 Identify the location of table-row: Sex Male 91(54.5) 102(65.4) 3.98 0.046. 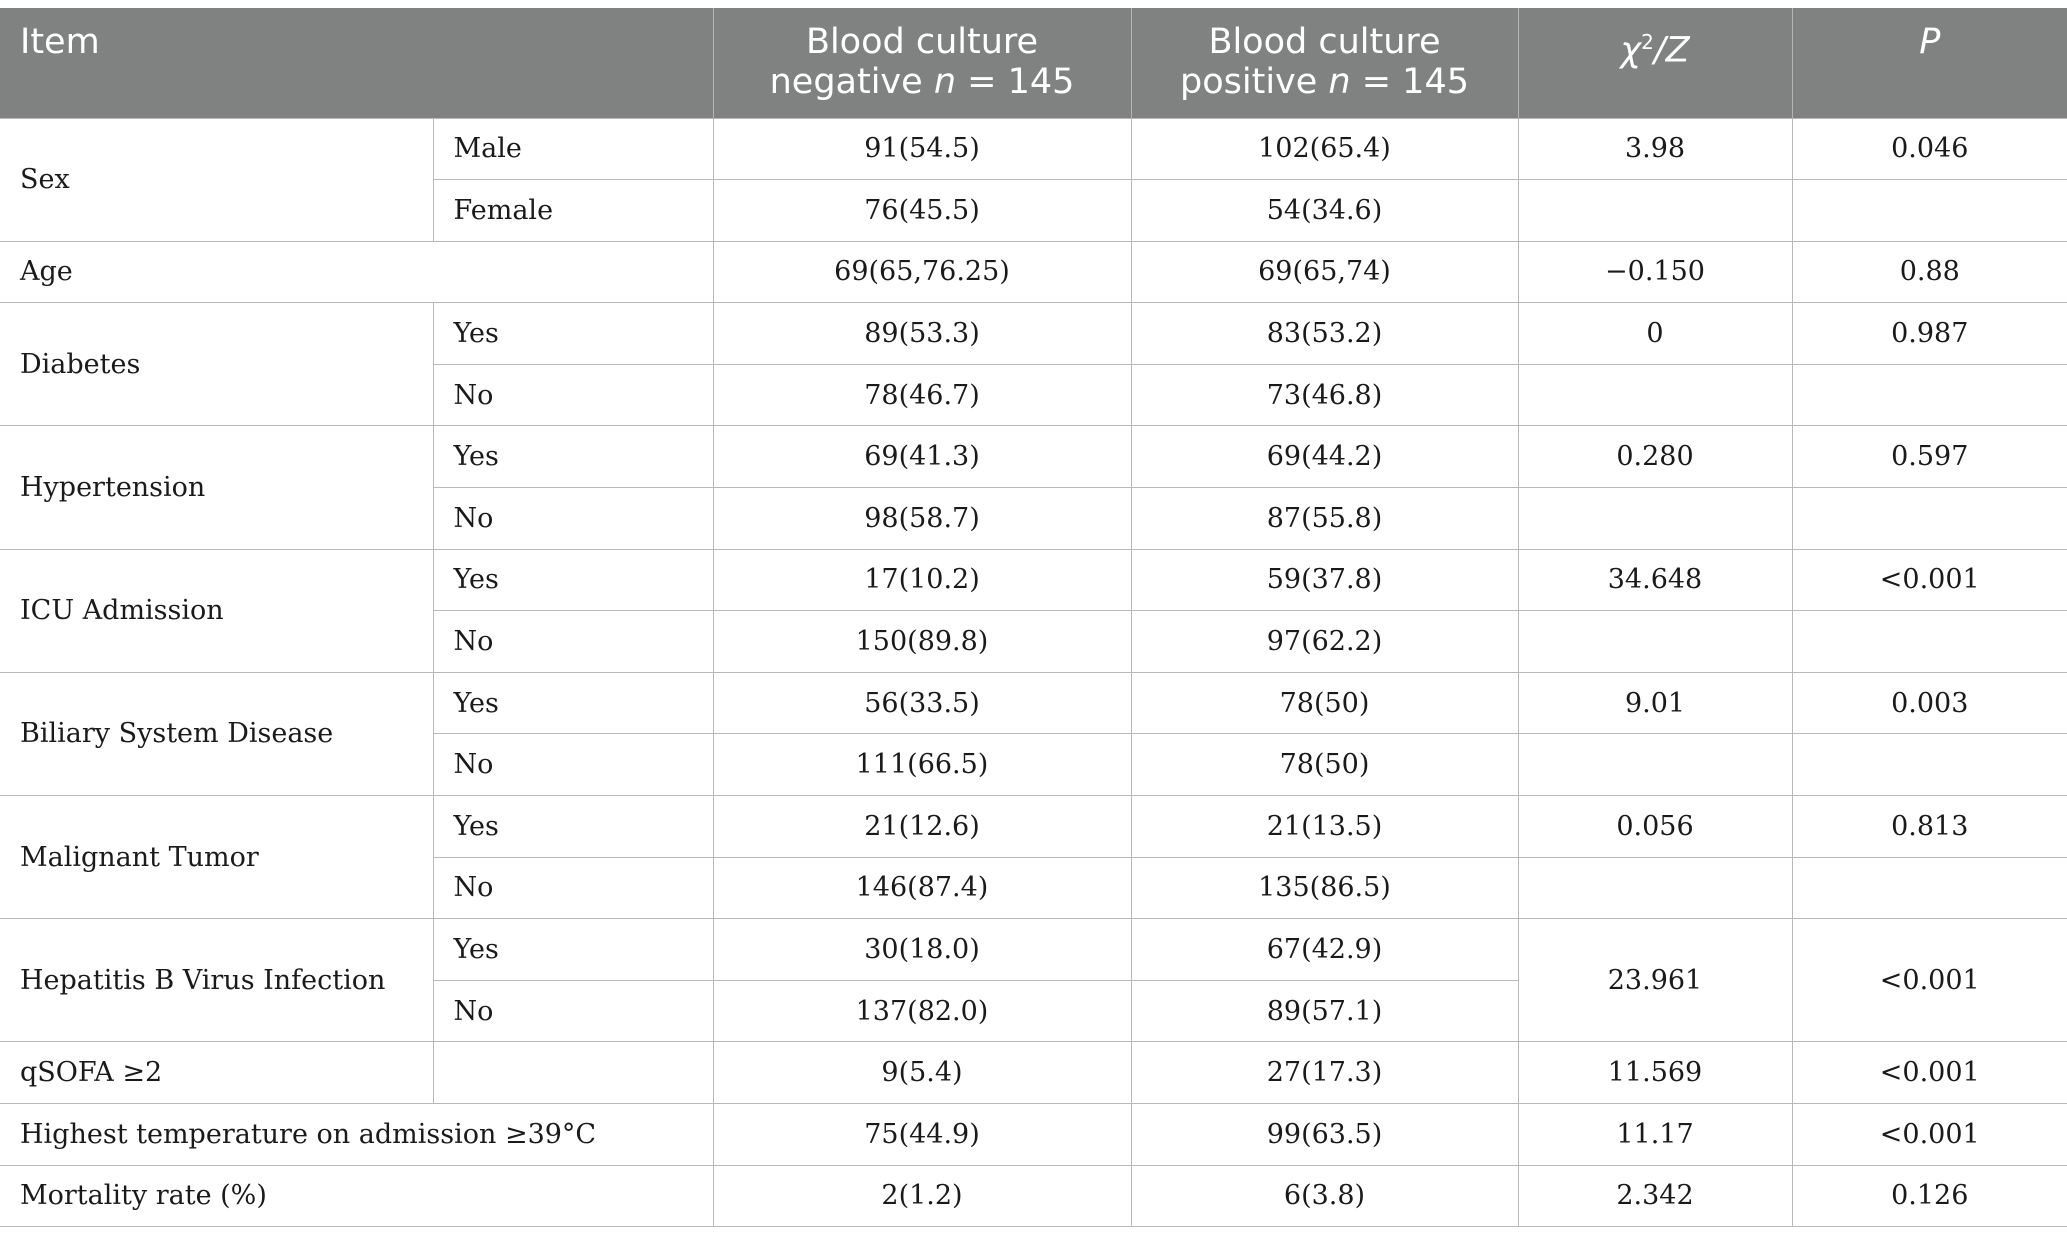
(1033, 179).